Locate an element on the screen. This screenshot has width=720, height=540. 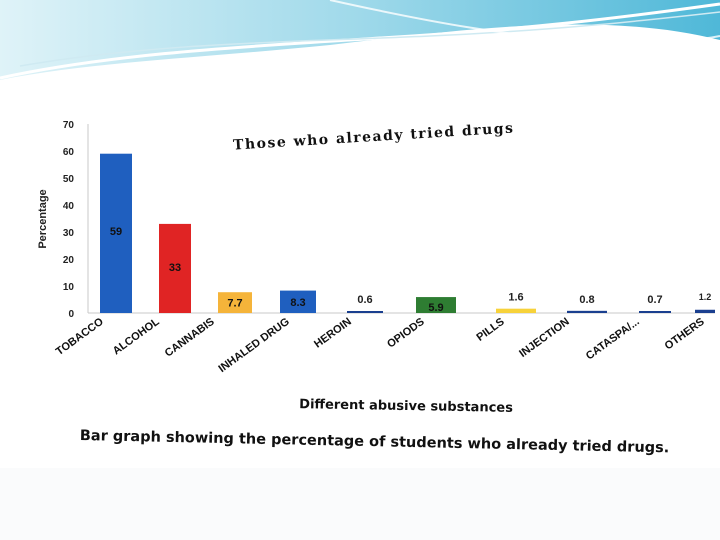
x-tick-label: OPIODS is located at coordinates (406, 333).